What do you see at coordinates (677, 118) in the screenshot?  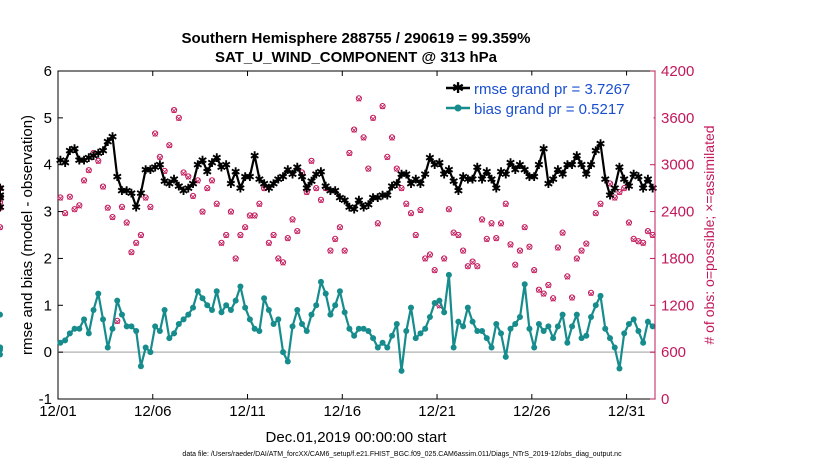 I see `y2-tick-label: 3600` at bounding box center [677, 118].